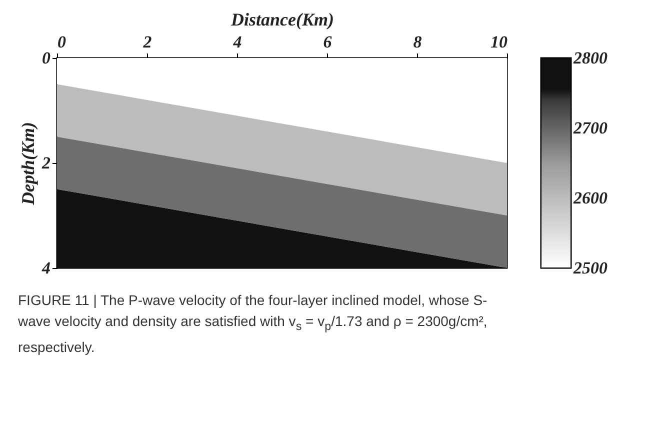 This screenshot has height=421, width=651. I want to click on x-tick-label: 8, so click(417, 42).